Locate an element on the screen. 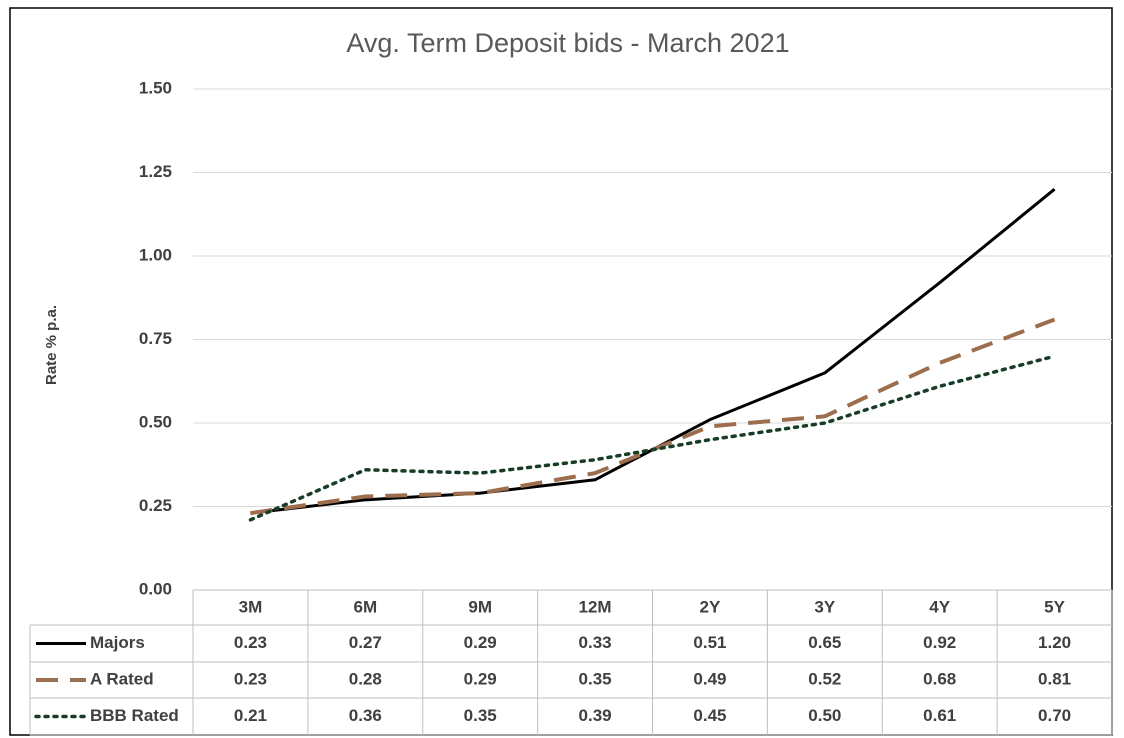 Image resolution: width=1124 pixels, height=738 pixels. chart-title: Avg. Term Deposit bids - March 2021 is located at coordinates (567, 43).